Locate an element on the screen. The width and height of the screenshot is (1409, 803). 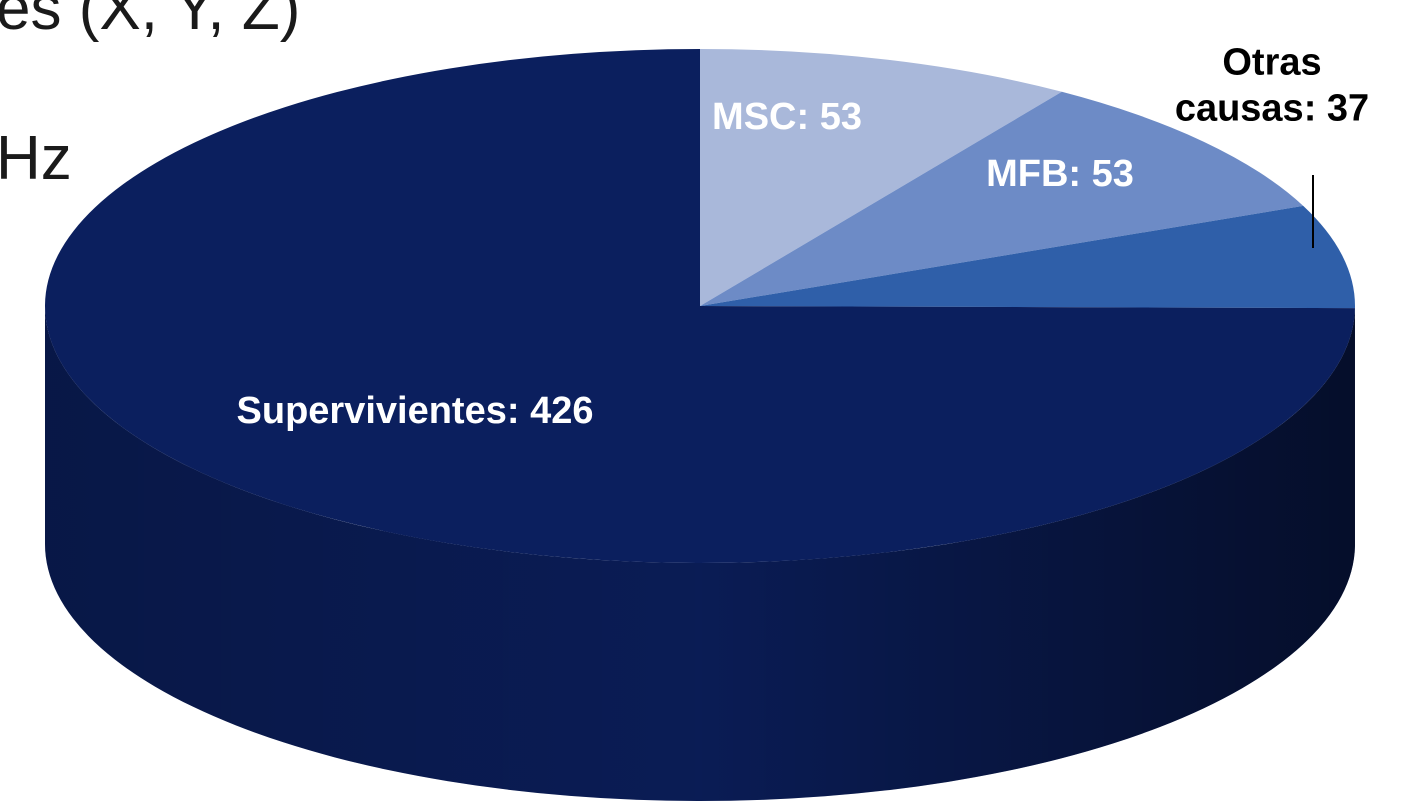
data-label: Otras causas: 37 is located at coordinates (1272, 85).